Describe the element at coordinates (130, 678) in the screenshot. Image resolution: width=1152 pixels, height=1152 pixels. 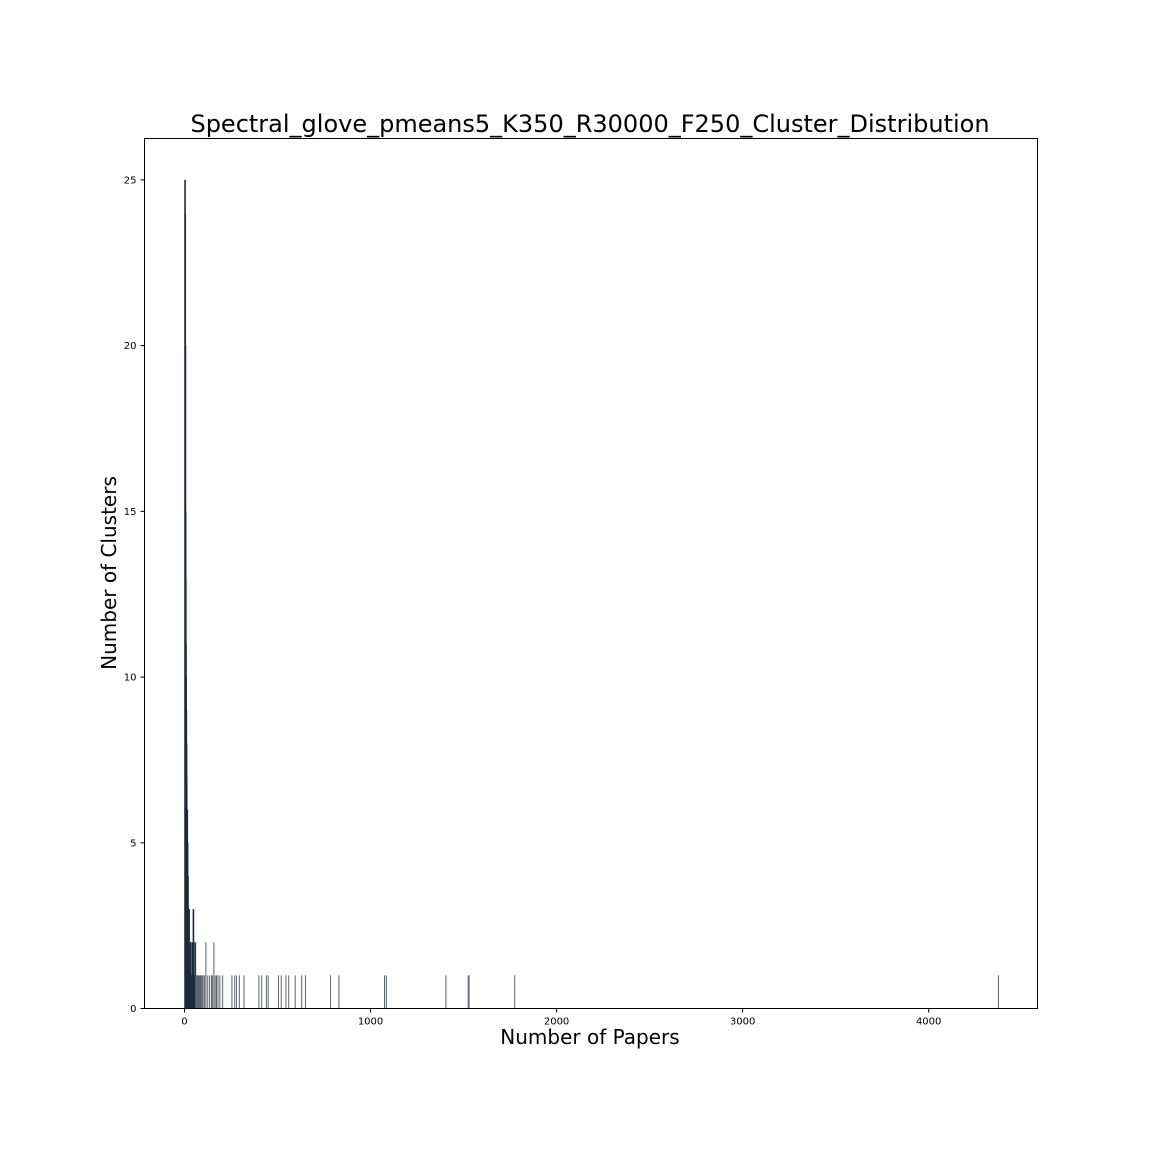
I see `y-tick-label: 10` at that location.